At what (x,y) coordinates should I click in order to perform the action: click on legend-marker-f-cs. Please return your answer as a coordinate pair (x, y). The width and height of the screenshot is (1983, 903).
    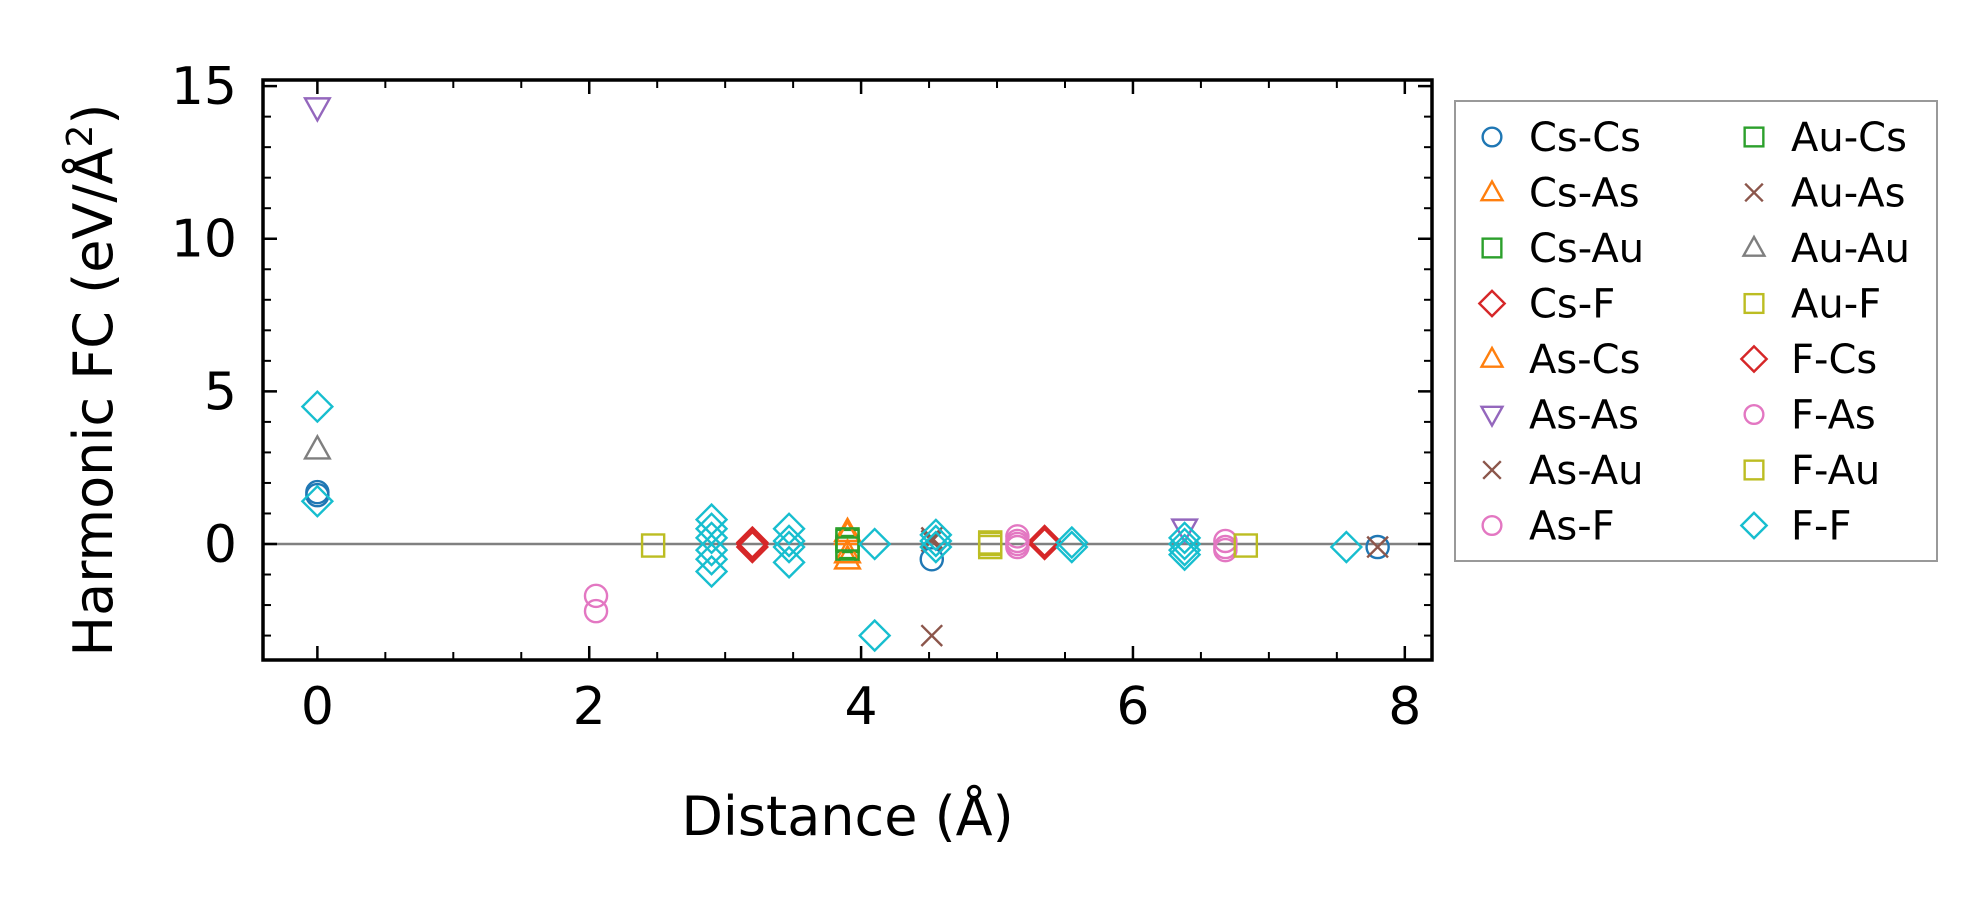
    Looking at the image, I should click on (1754, 359).